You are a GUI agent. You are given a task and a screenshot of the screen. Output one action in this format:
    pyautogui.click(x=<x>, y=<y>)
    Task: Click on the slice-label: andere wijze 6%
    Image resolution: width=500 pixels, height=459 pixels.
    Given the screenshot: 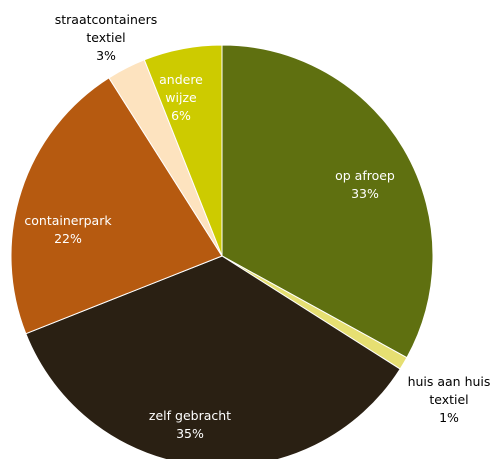 What is the action you would take?
    pyautogui.click(x=181, y=98)
    